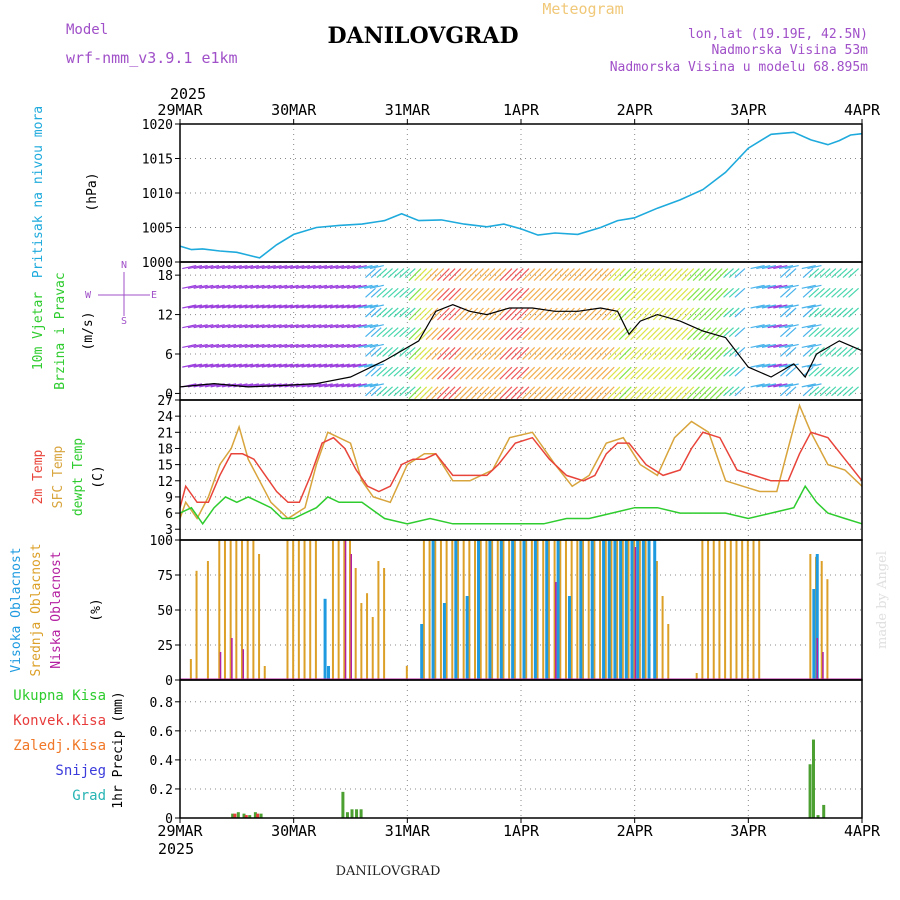 Image resolution: width=900 pixels, height=900 pixels. What do you see at coordinates (824, 811) in the screenshot?
I see `total-precip-bar` at bounding box center [824, 811].